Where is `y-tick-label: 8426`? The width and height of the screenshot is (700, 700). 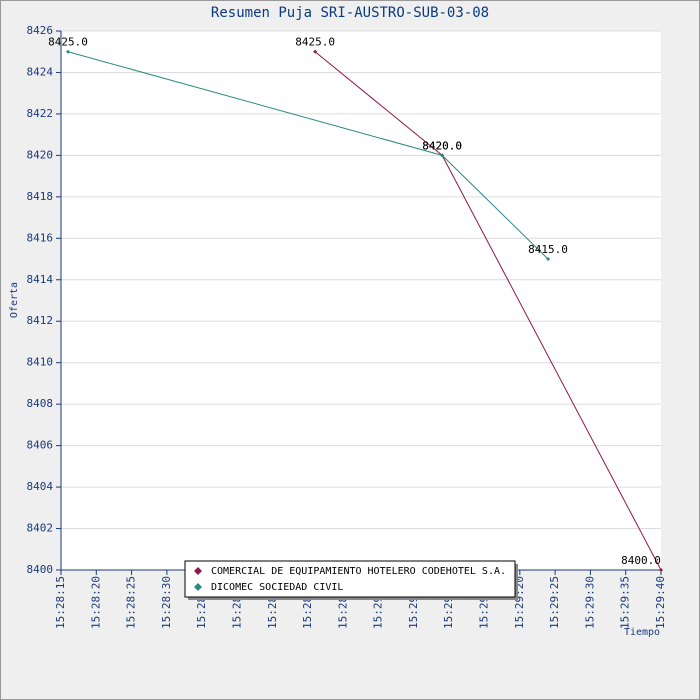 y-tick-label: 8426 is located at coordinates (40, 30).